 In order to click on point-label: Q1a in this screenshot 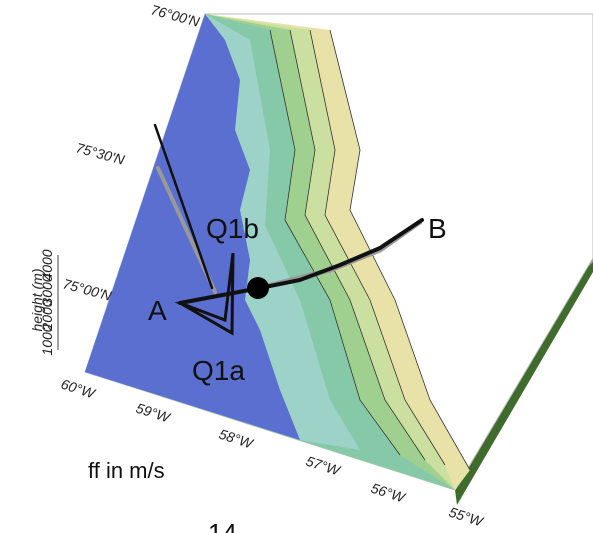, I will do `click(218, 370)`.